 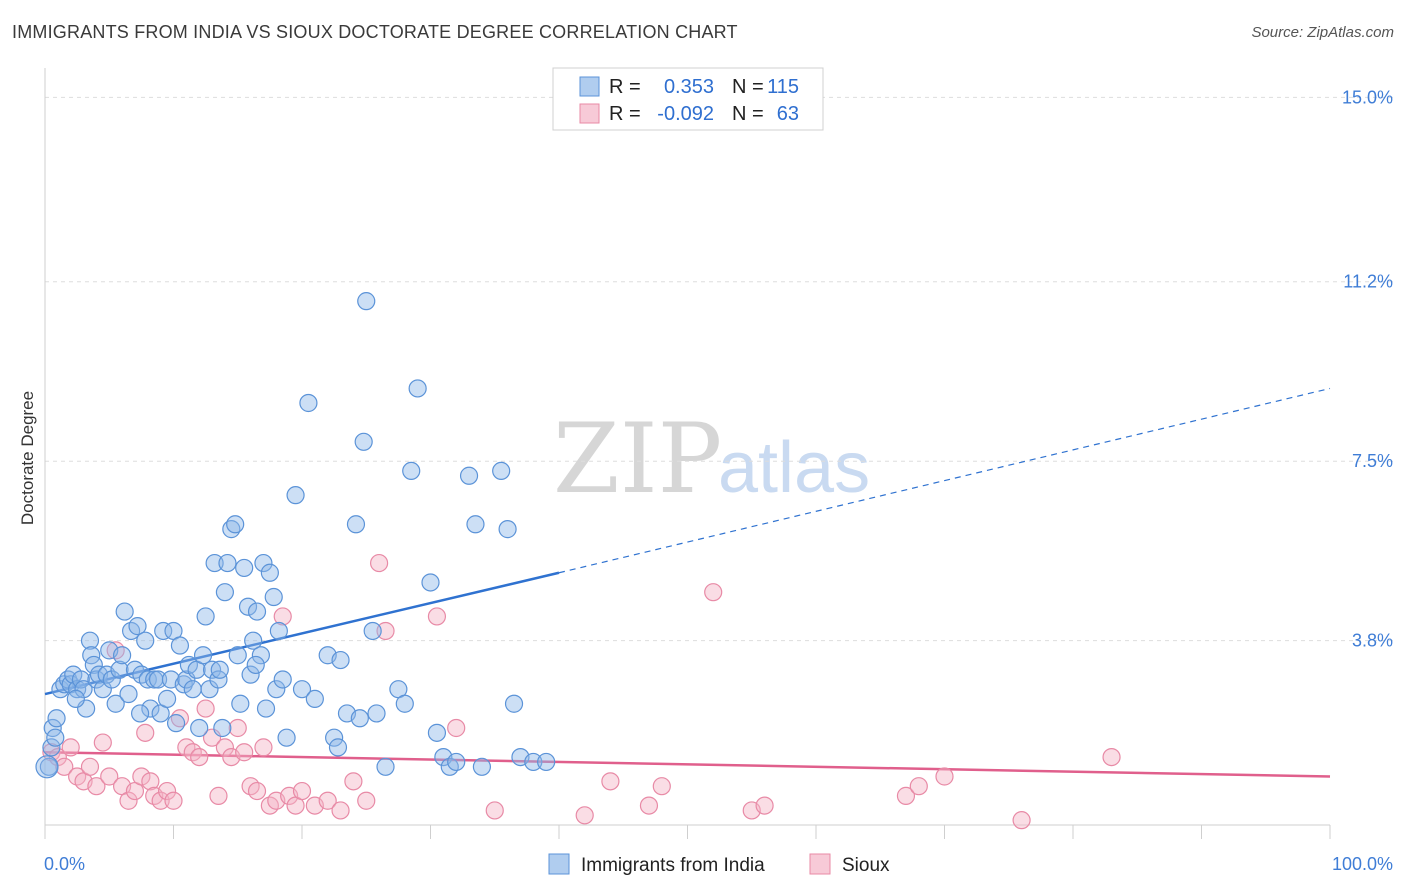 What do you see at coordinates (1322, 32) in the screenshot?
I see `chart-source: Source: ZipAtlas.com` at bounding box center [1322, 32].